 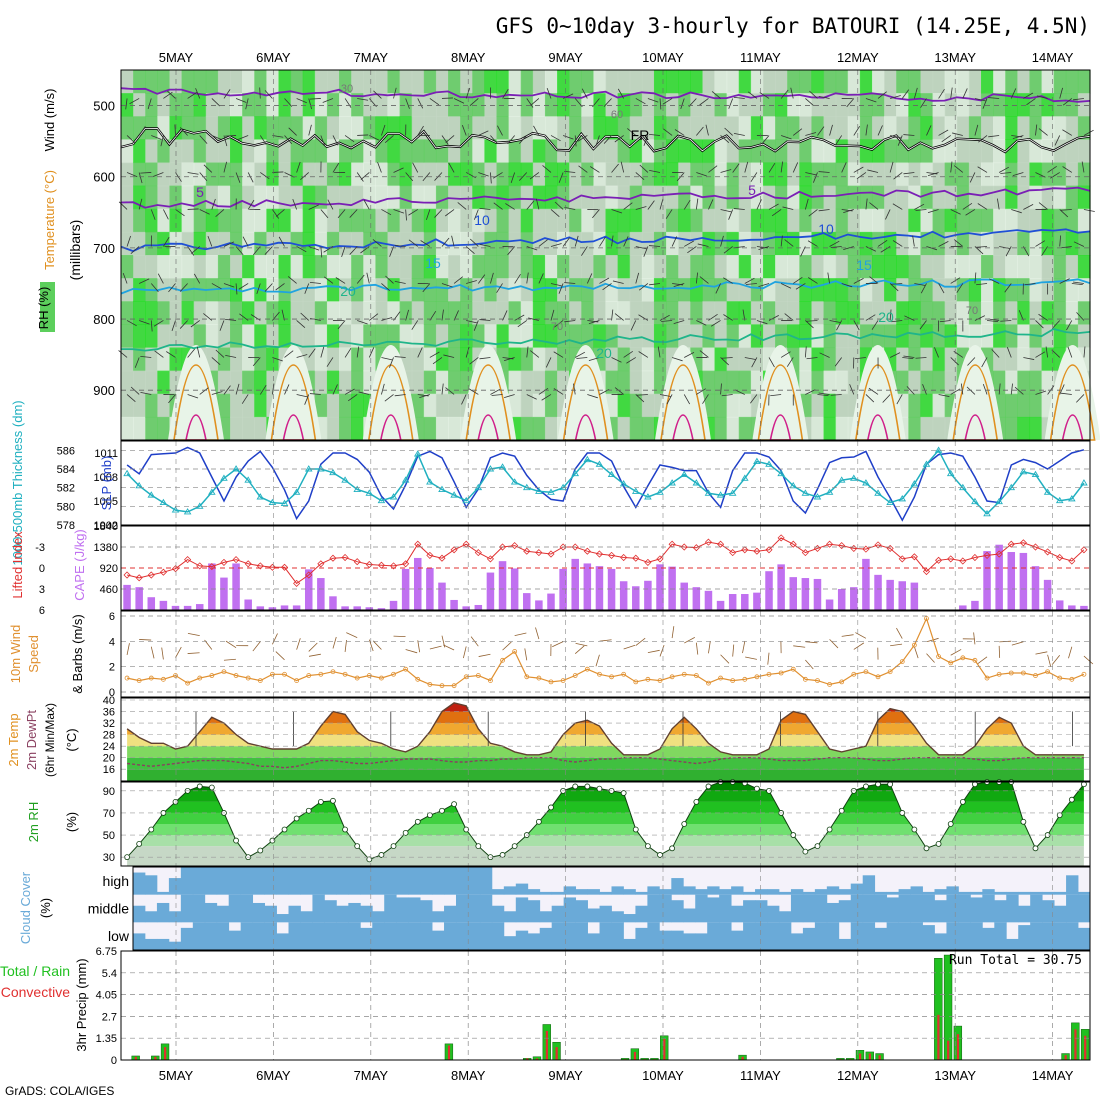 I want to click on top-day-label: 13MAY, so click(x=955, y=57).